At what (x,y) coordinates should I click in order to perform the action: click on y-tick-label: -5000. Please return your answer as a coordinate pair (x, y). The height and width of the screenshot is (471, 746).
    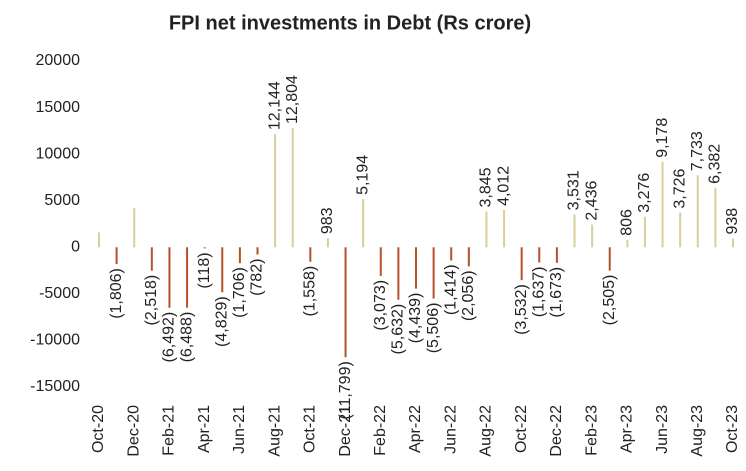
    Looking at the image, I should click on (59, 293).